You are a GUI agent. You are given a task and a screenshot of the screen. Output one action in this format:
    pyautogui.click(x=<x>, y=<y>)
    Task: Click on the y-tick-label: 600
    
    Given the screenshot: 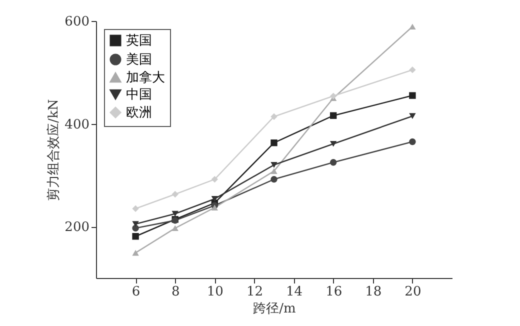 What is the action you would take?
    pyautogui.click(x=77, y=22)
    